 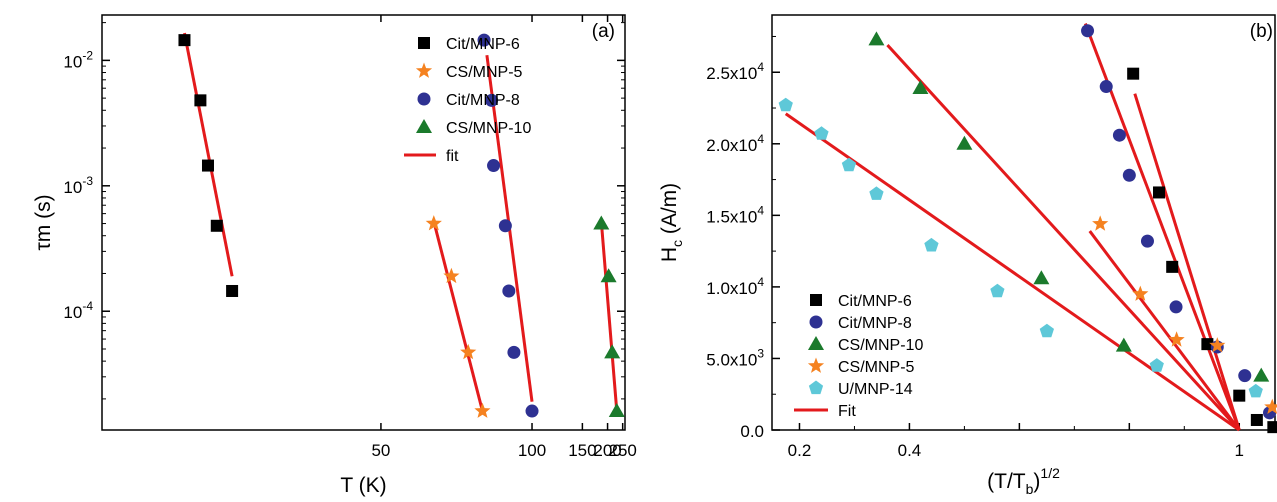 What do you see at coordinates (910, 450) in the screenshot?
I see `x-tick-label: 0.4` at bounding box center [910, 450].